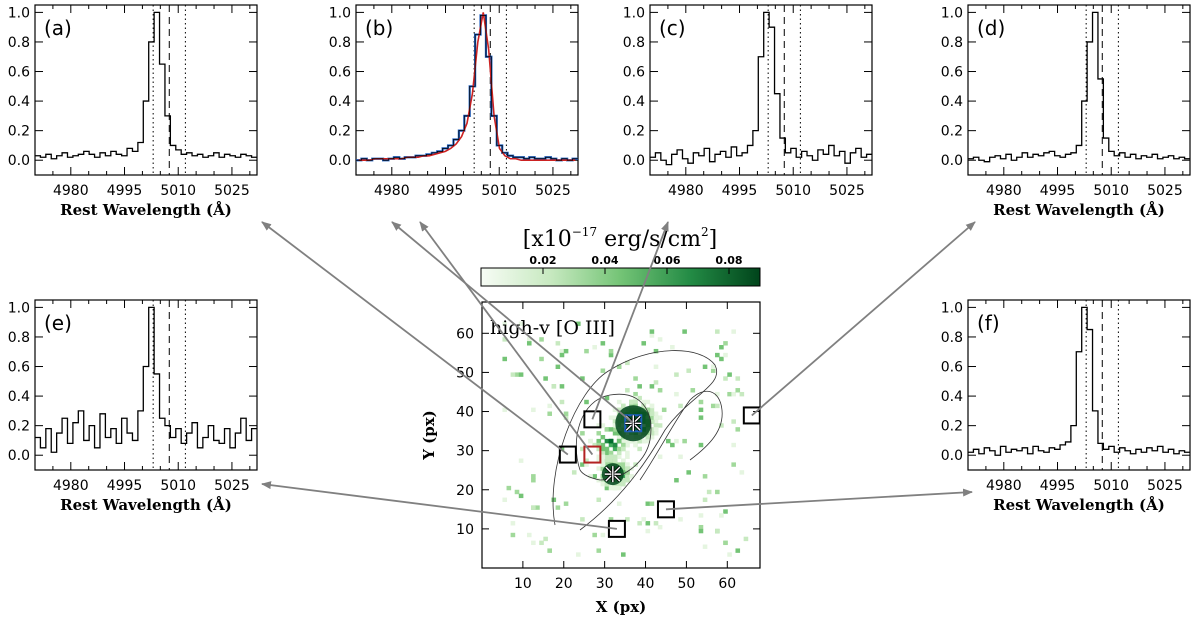 The image size is (1200, 617). Describe the element at coordinates (863, 319) in the screenshot. I see `arrow-to-panel-d` at that location.